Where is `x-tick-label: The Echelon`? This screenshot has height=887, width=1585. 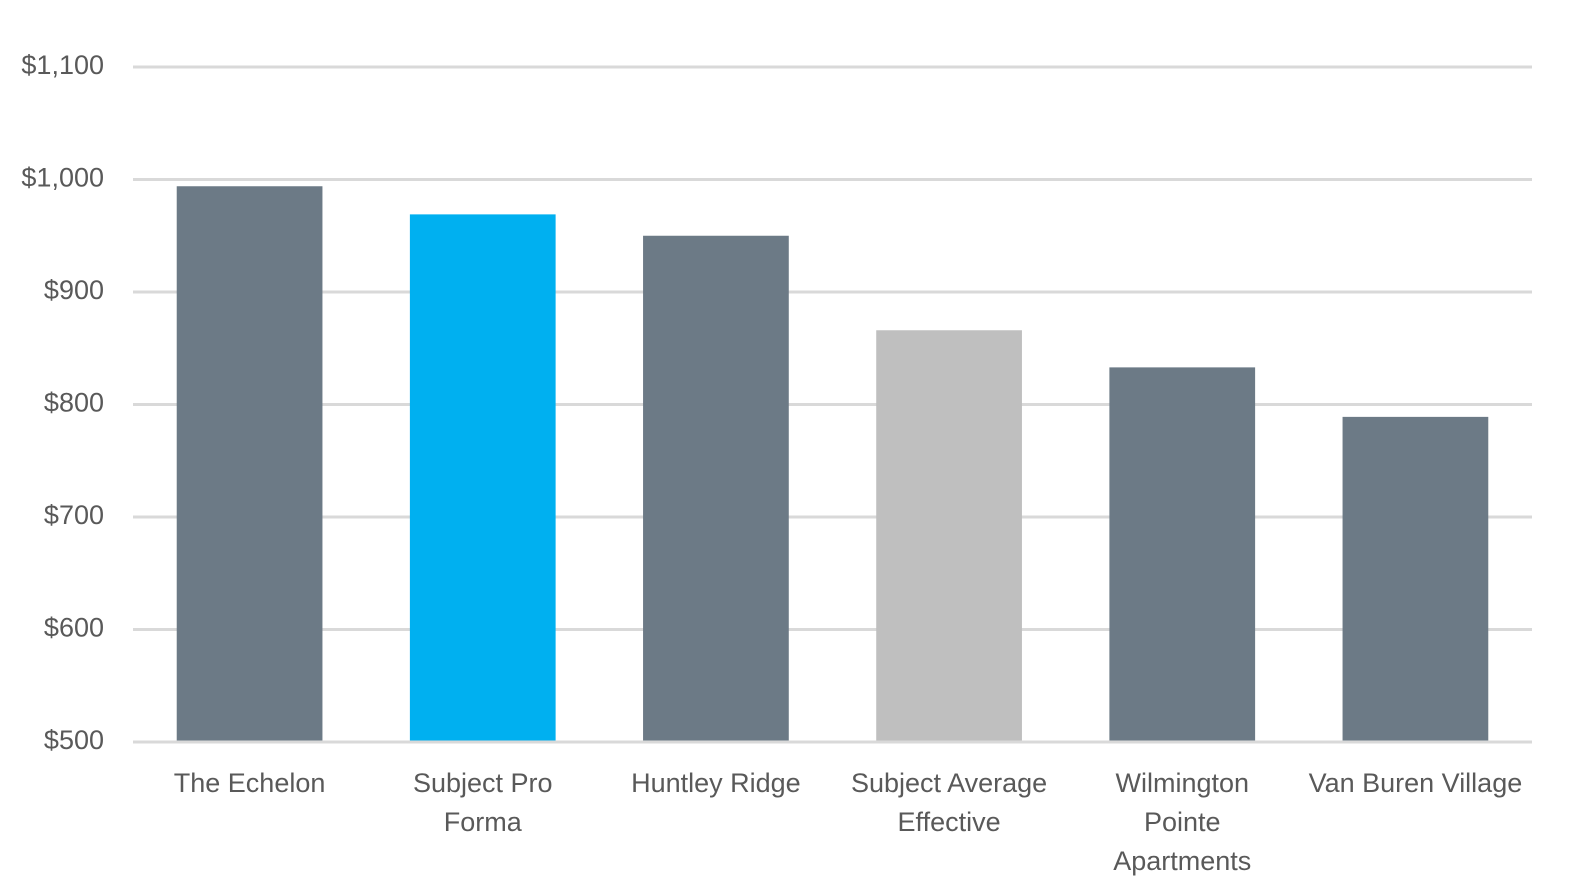
x-tick-label: The Echelon is located at coordinates (249, 783).